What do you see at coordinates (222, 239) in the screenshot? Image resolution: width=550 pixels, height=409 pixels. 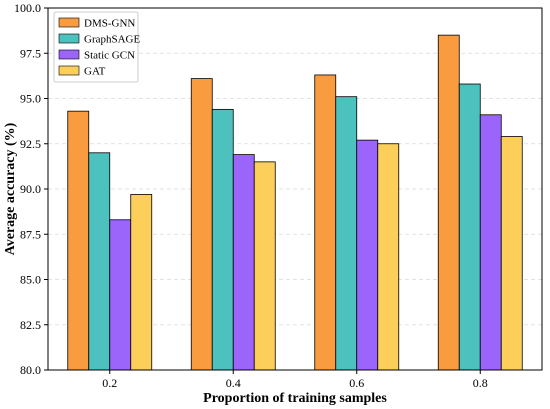 I see `bar-graphsage-0.4` at bounding box center [222, 239].